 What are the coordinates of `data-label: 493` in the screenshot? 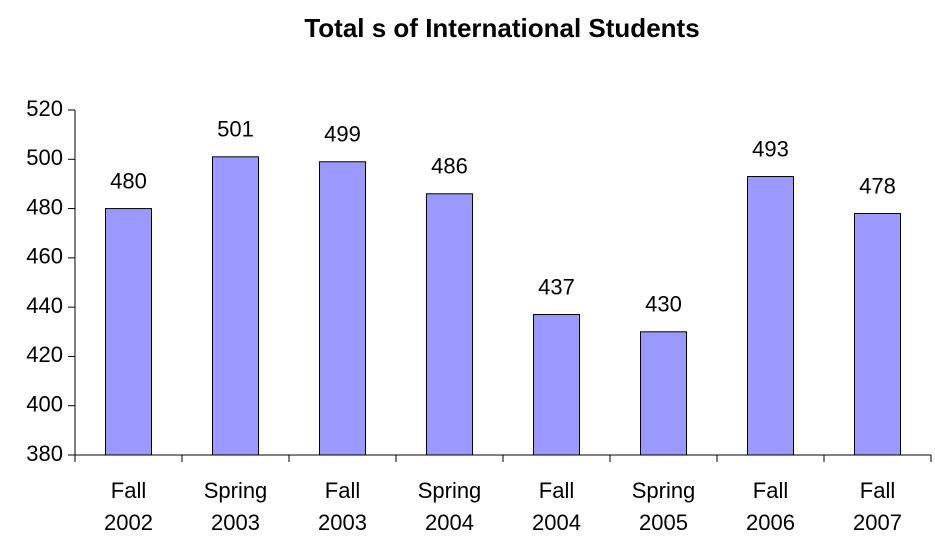 It's located at (770, 148).